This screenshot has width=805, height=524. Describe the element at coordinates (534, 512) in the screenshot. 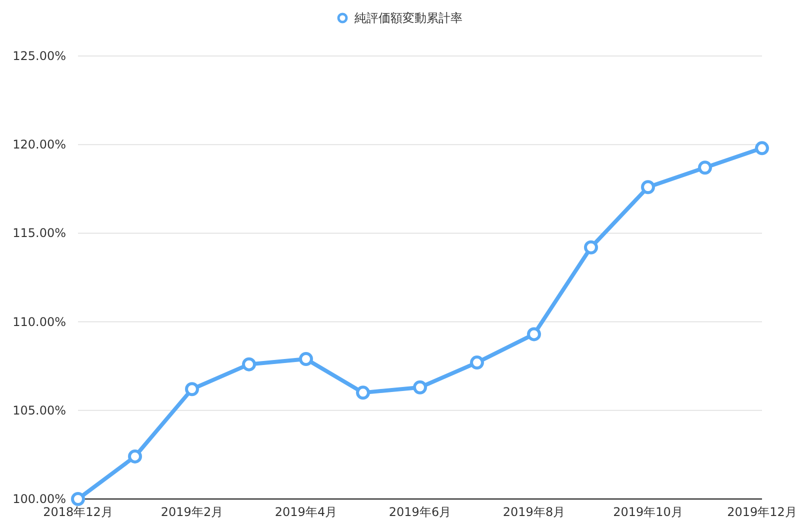

I see `x-tick-label: 2019年8月` at that location.